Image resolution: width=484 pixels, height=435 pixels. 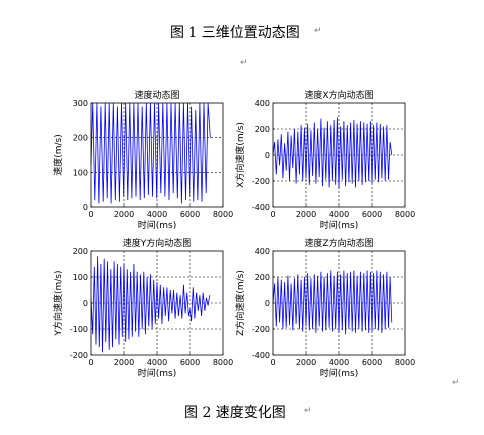 What do you see at coordinates (58, 155) in the screenshot?
I see `y-axis-label: 速度(m/s)` at bounding box center [58, 155].